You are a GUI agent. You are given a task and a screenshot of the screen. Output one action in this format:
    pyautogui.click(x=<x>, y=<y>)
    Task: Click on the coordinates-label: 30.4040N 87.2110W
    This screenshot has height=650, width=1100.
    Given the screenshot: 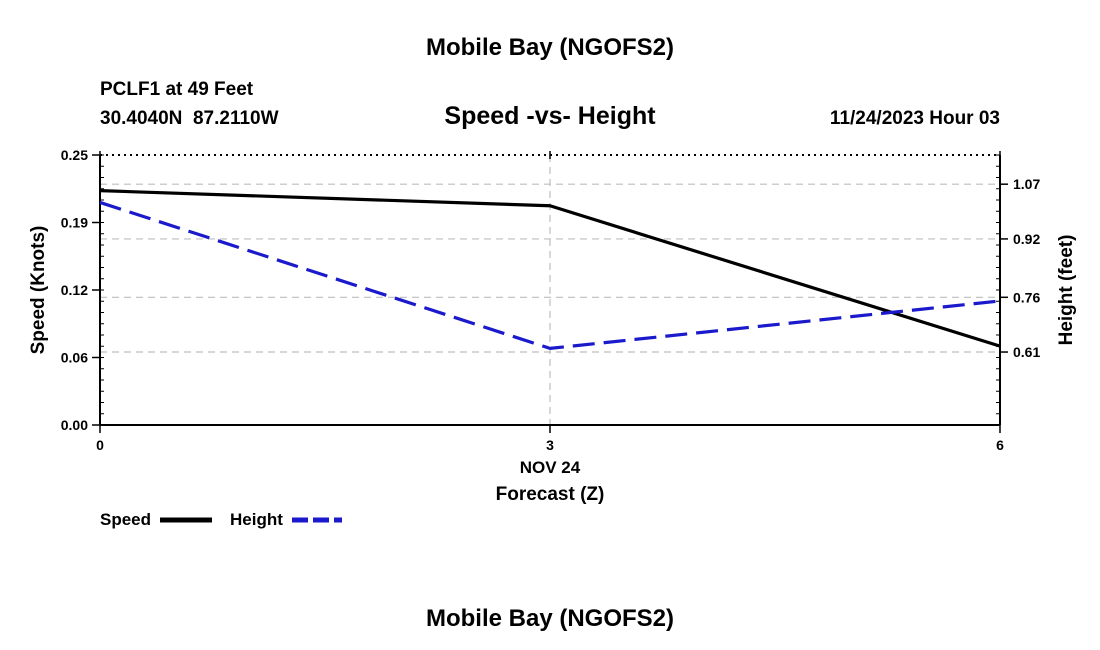 What is the action you would take?
    pyautogui.click(x=189, y=118)
    